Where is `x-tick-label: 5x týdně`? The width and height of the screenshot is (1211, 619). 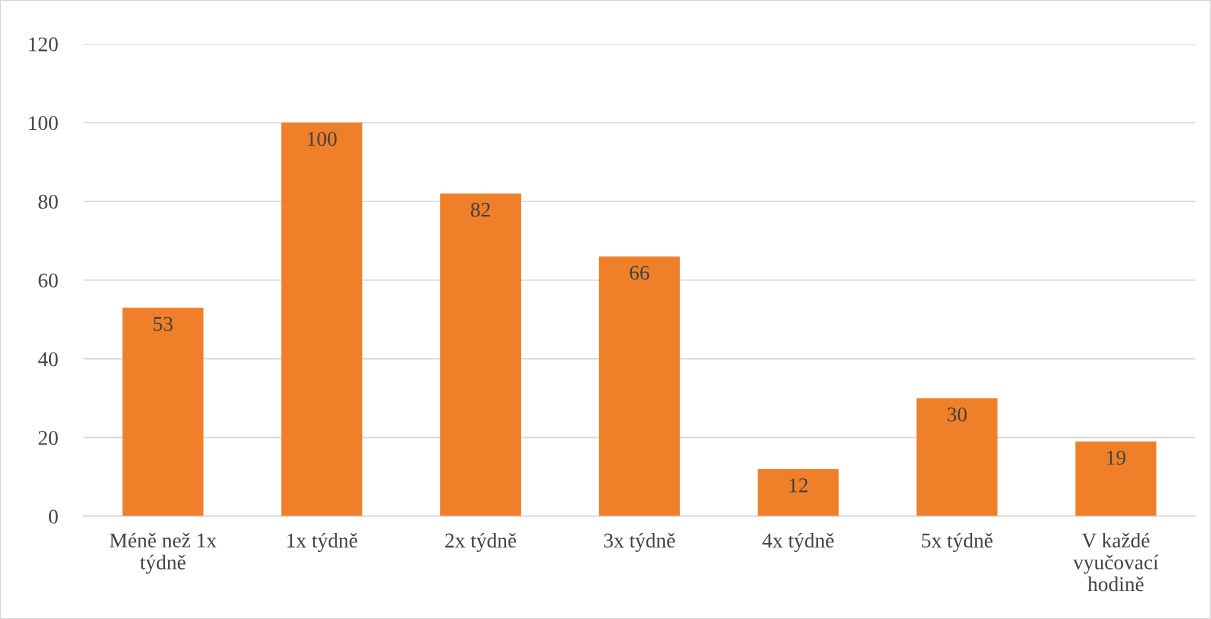
x-tick-label: 5x týdně is located at coordinates (957, 542).